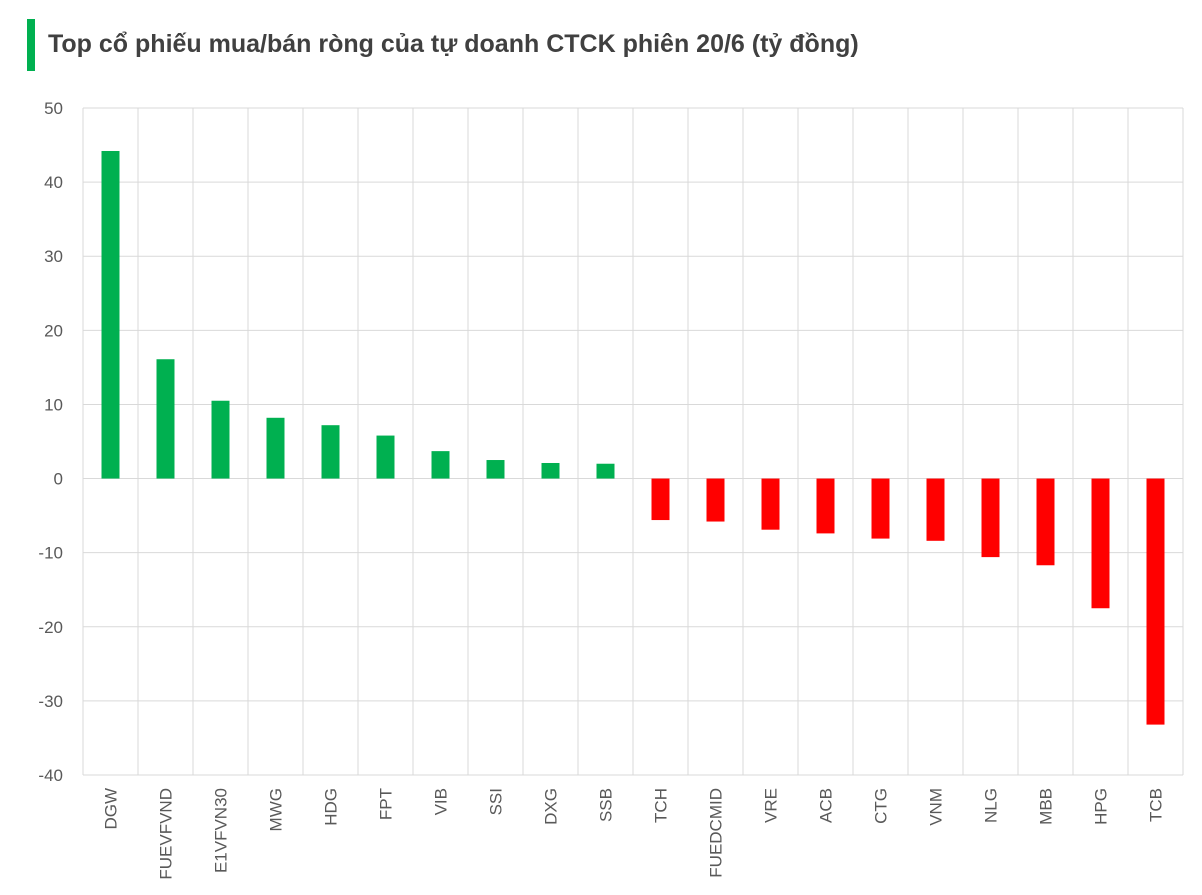  Describe the element at coordinates (1100, 543) in the screenshot. I see `bar-hpg` at that location.